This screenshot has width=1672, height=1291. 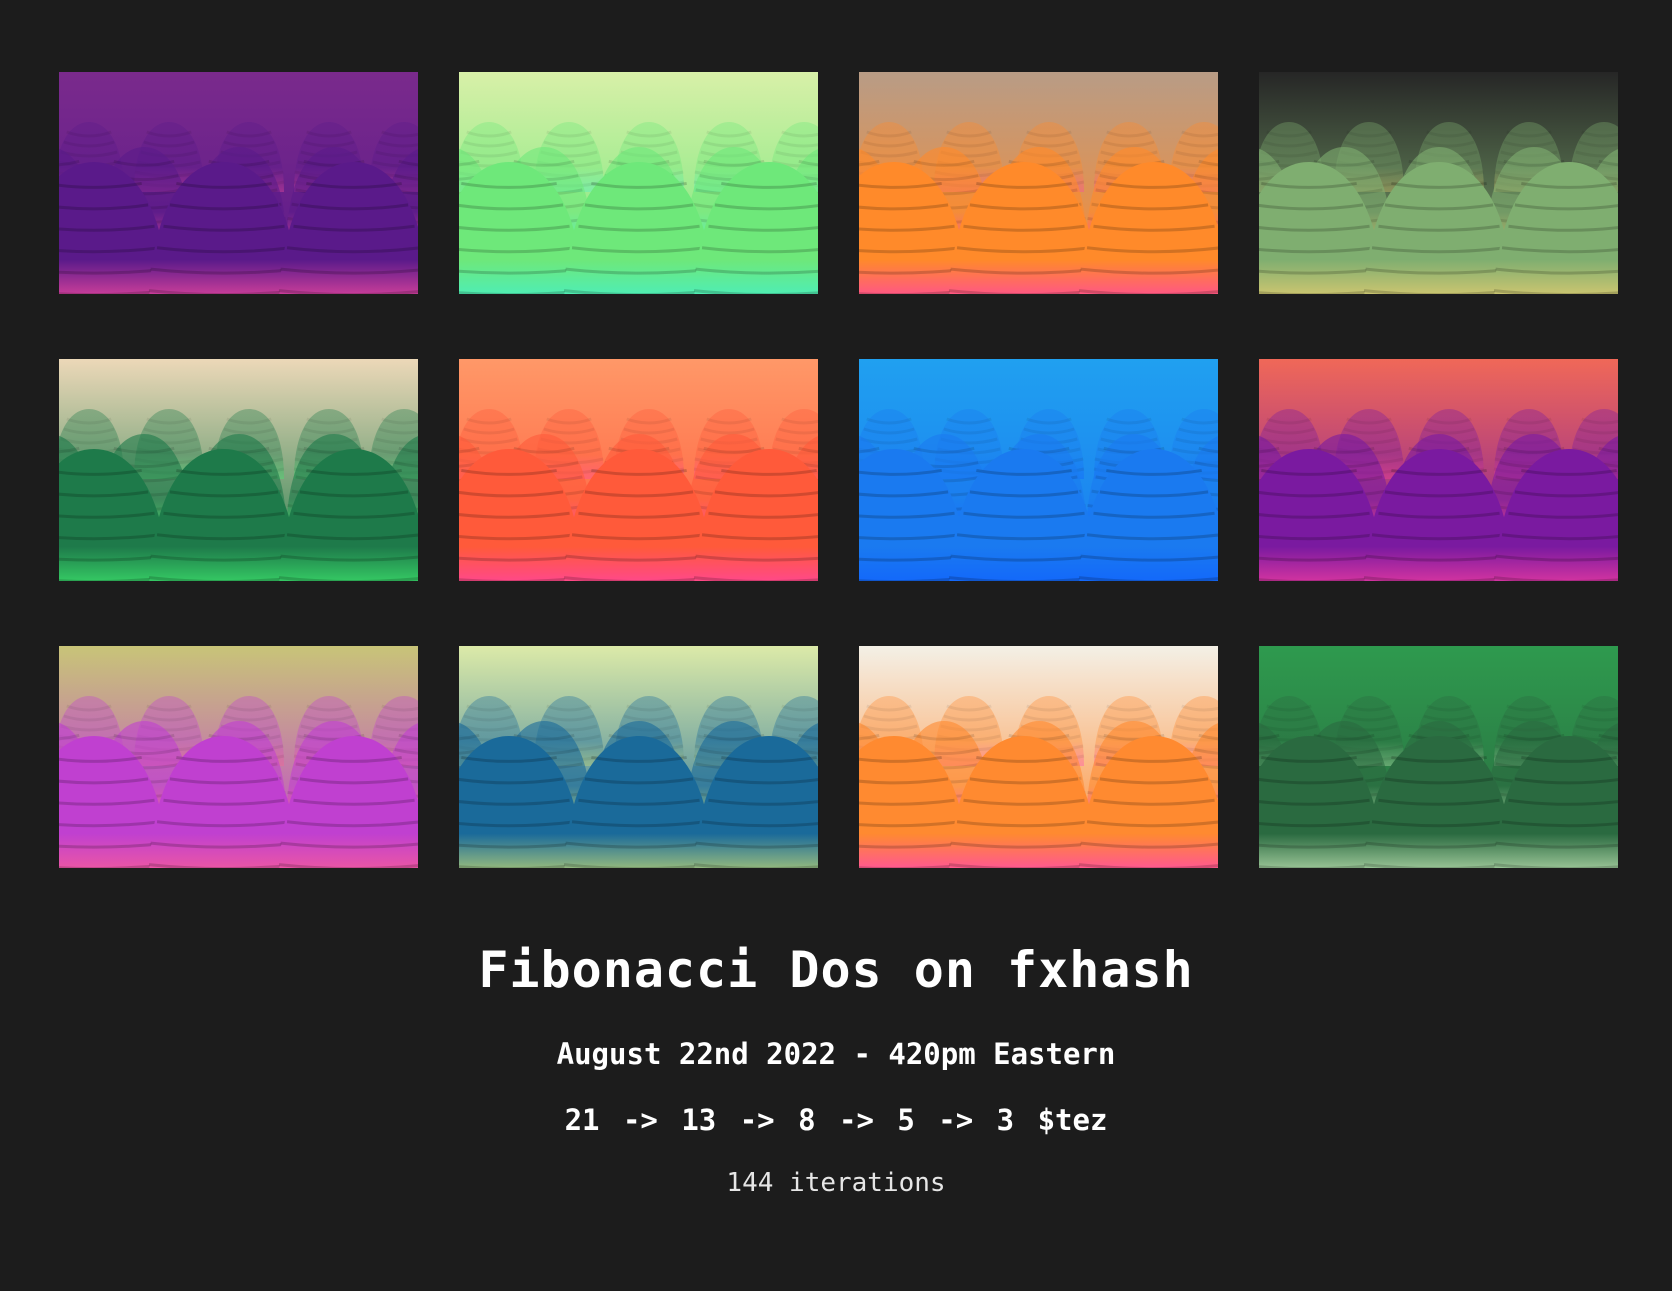 What do you see at coordinates (836, 1054) in the screenshot?
I see `release-date: August 22nd 2022 - 420pm Eastern` at bounding box center [836, 1054].